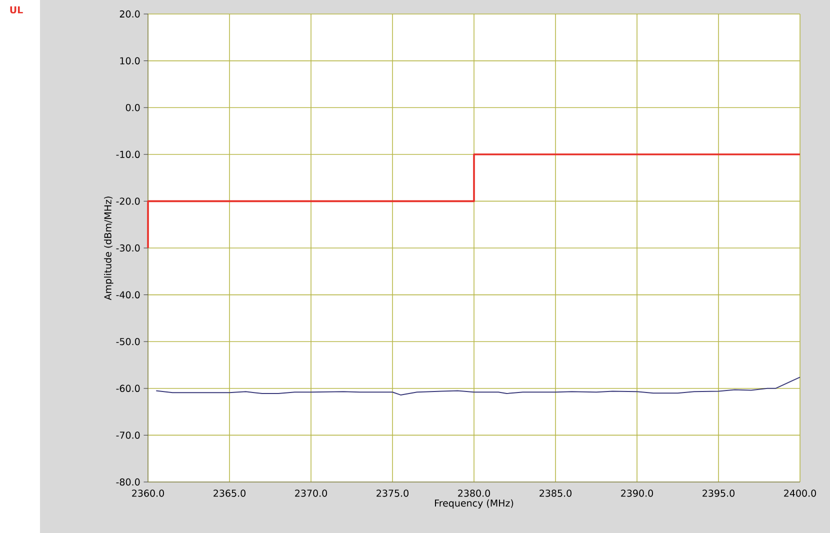 The height and width of the screenshot is (533, 830). What do you see at coordinates (128, 342) in the screenshot?
I see `y-tick-label: -50.0` at bounding box center [128, 342].